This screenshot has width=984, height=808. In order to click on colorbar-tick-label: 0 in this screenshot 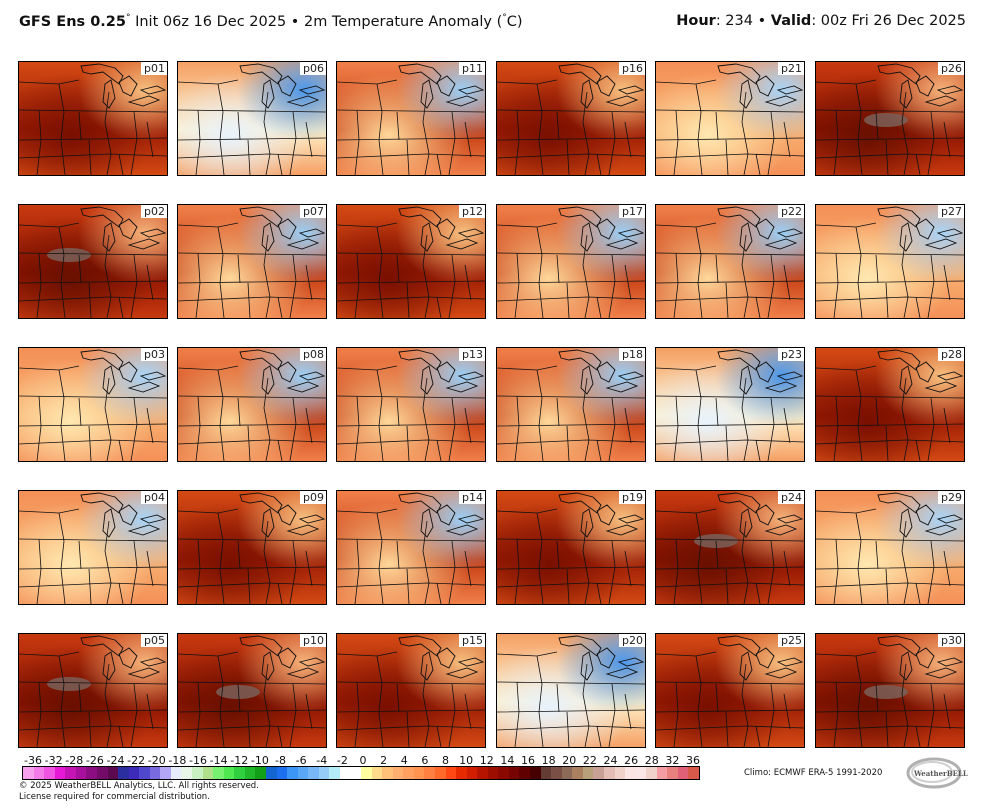, I will do `click(363, 760)`.